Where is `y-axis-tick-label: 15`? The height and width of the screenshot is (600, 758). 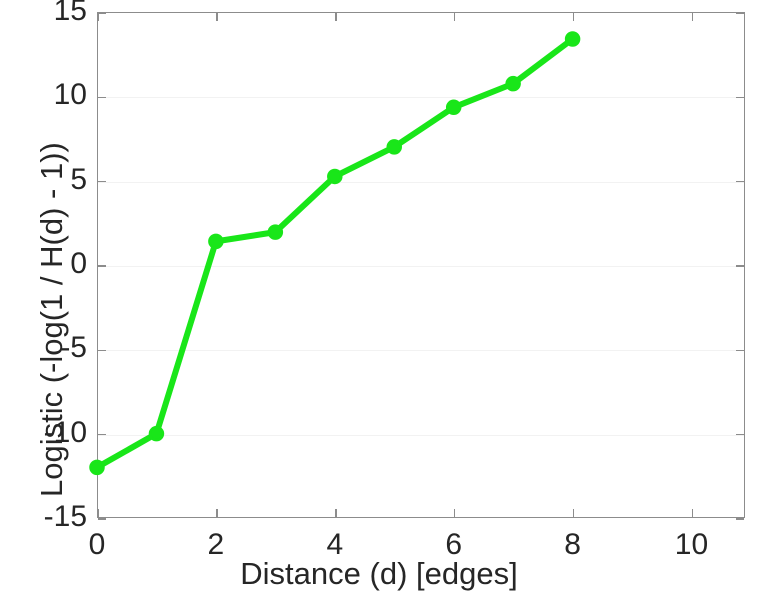
y-axis-tick-label: 15 is located at coordinates (70, 13).